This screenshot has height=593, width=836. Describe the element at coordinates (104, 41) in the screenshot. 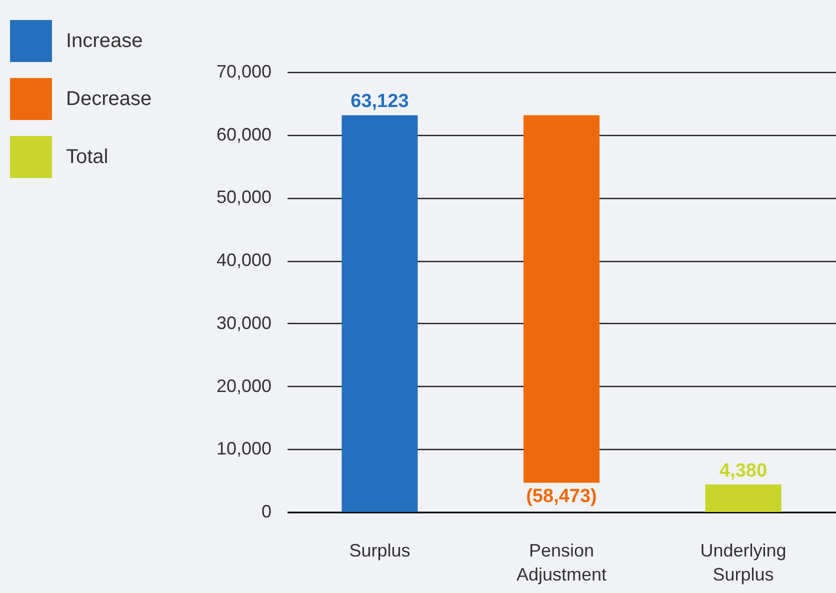

I see `legend-label: Increase` at that location.